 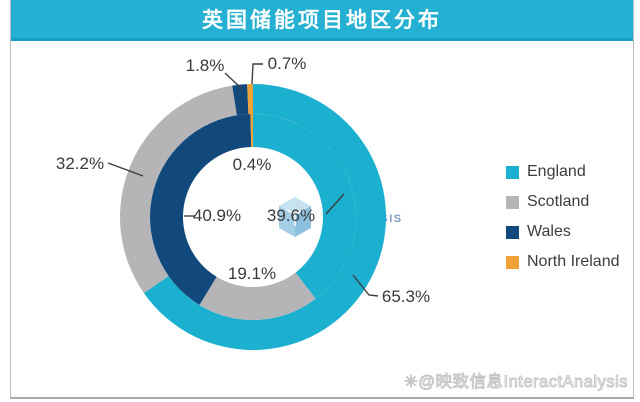 I want to click on legend-swatch-north-ireland, so click(x=512, y=262).